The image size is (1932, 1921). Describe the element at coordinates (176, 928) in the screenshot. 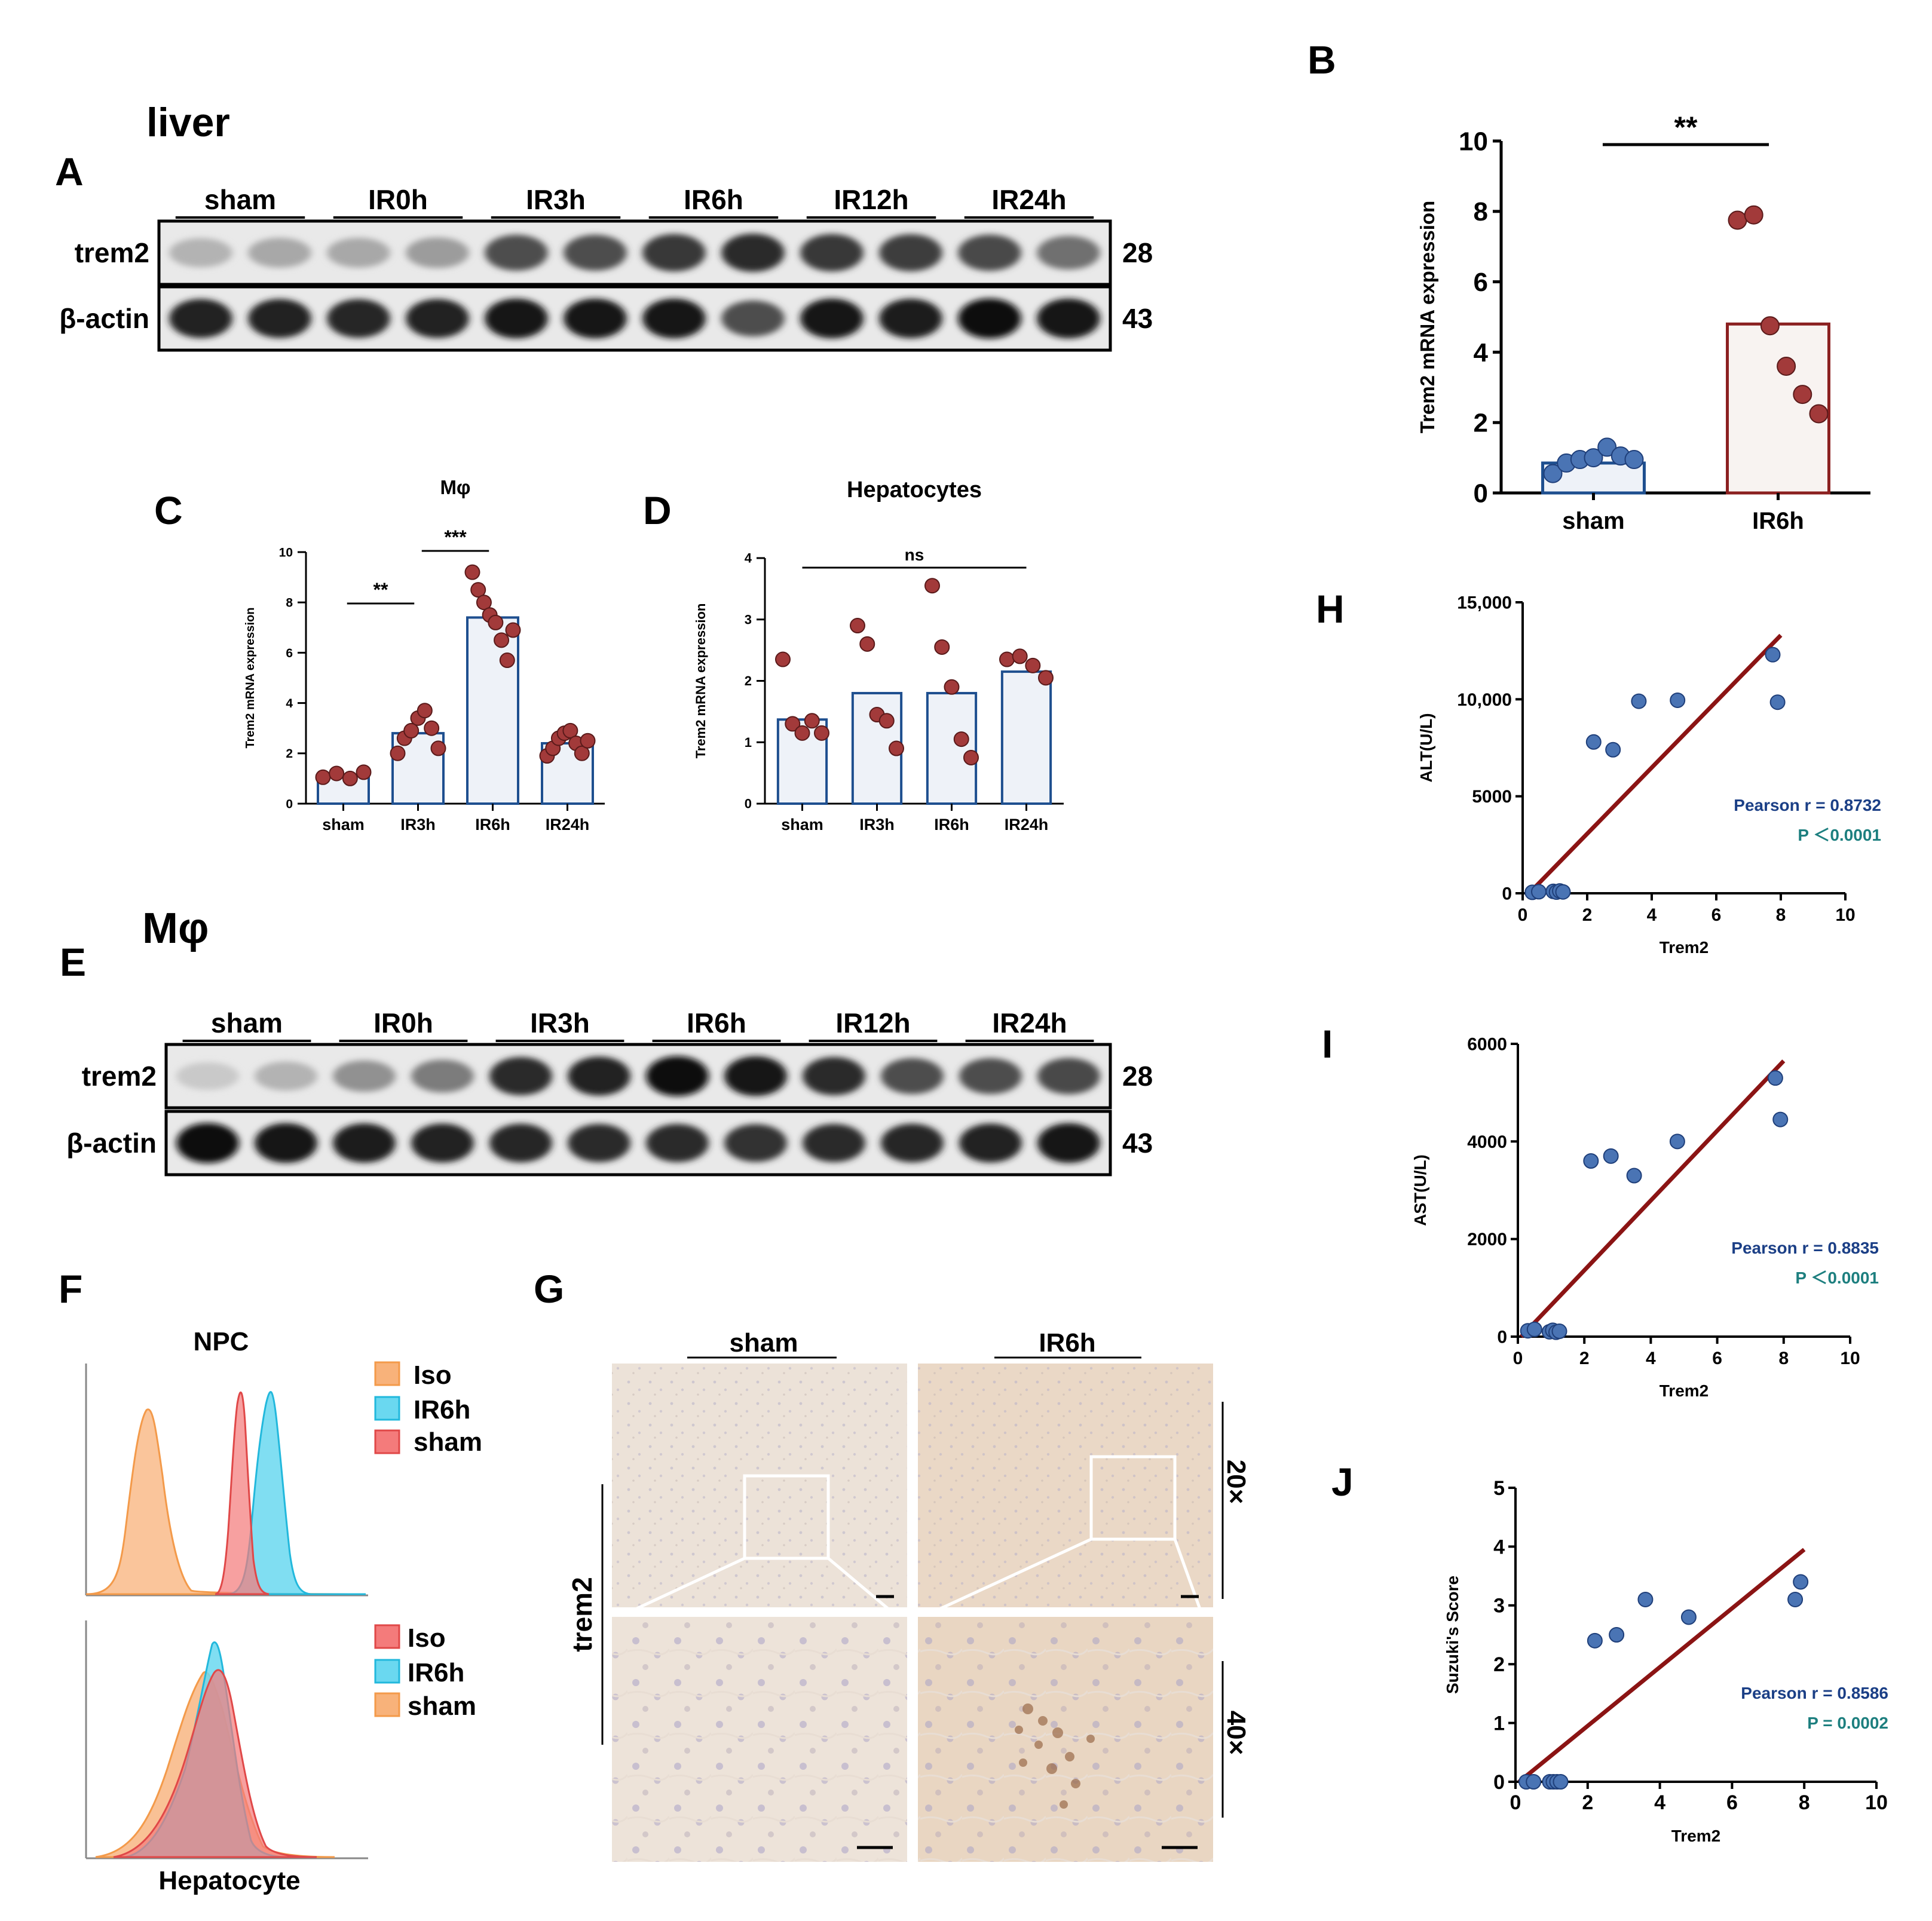

I see `panel-e-title: Mφ` at that location.